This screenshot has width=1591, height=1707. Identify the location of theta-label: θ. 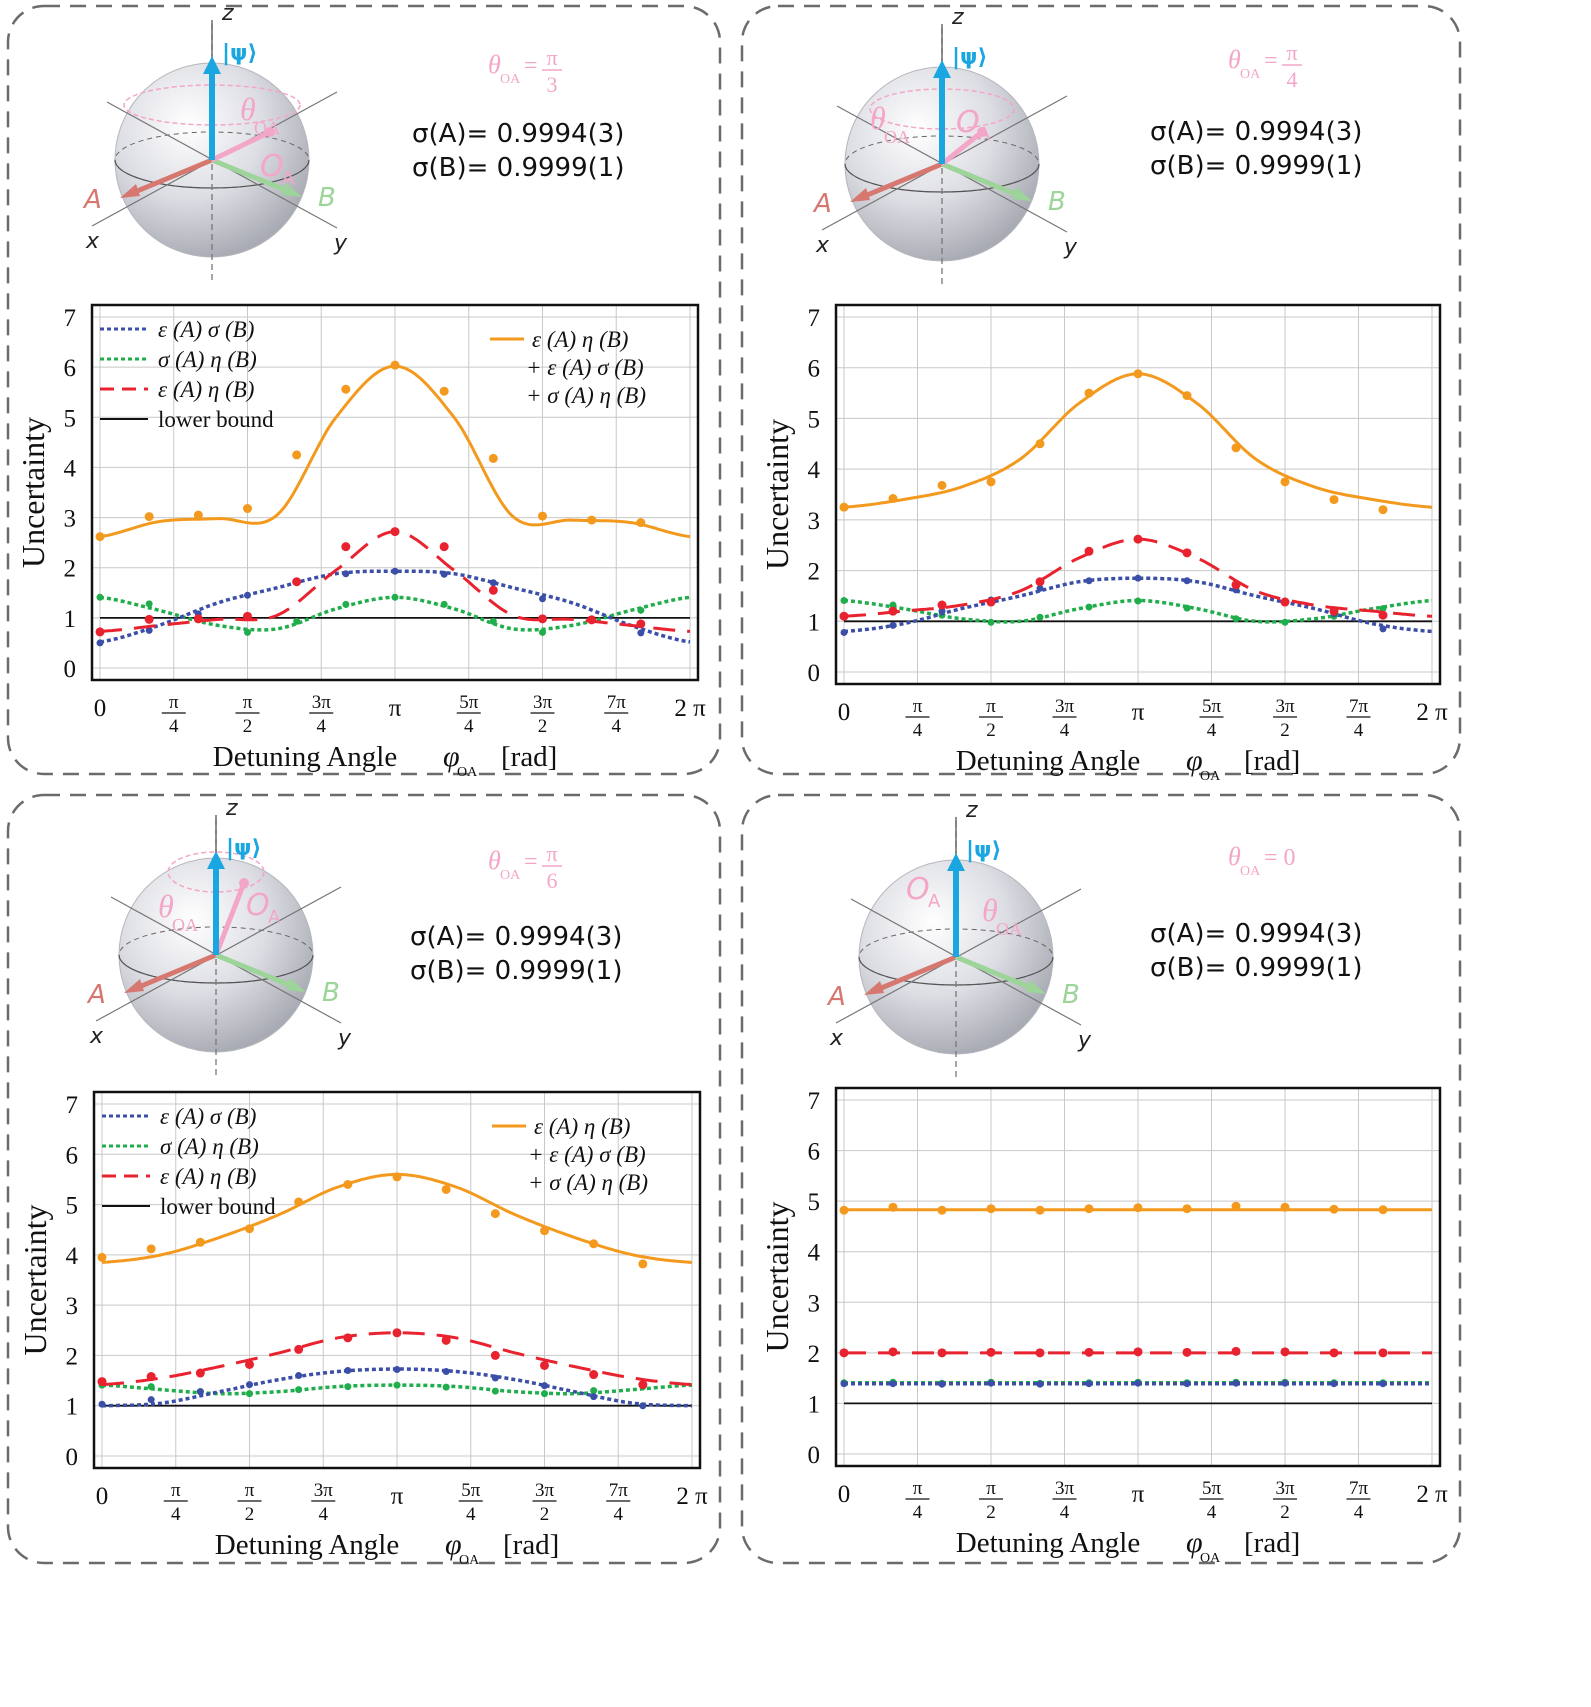
(990, 910).